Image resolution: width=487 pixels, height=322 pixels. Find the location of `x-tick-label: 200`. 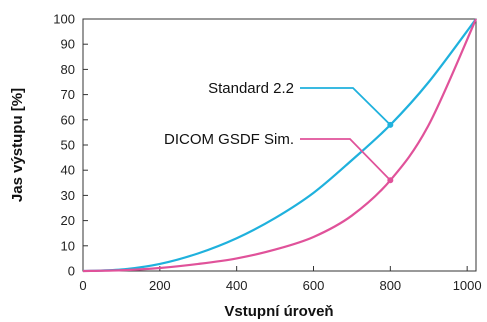

x-tick-label: 200 is located at coordinates (160, 285).